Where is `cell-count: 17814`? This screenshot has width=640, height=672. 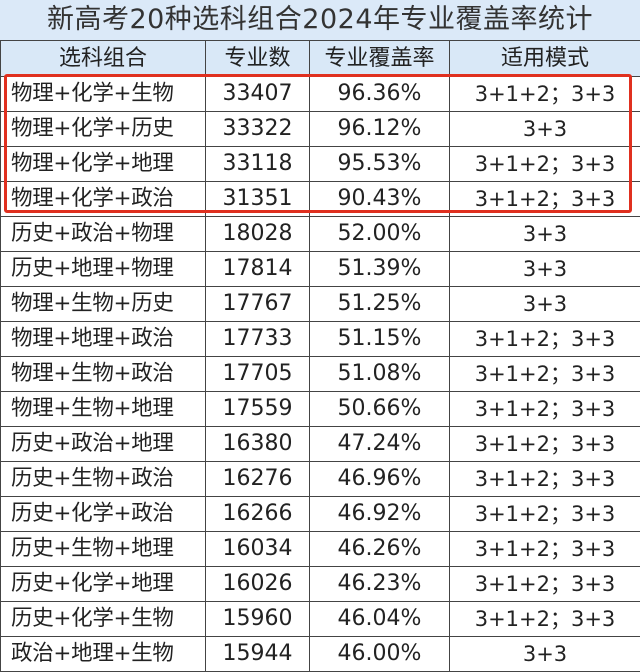
cell-count: 17814 is located at coordinates (258, 269).